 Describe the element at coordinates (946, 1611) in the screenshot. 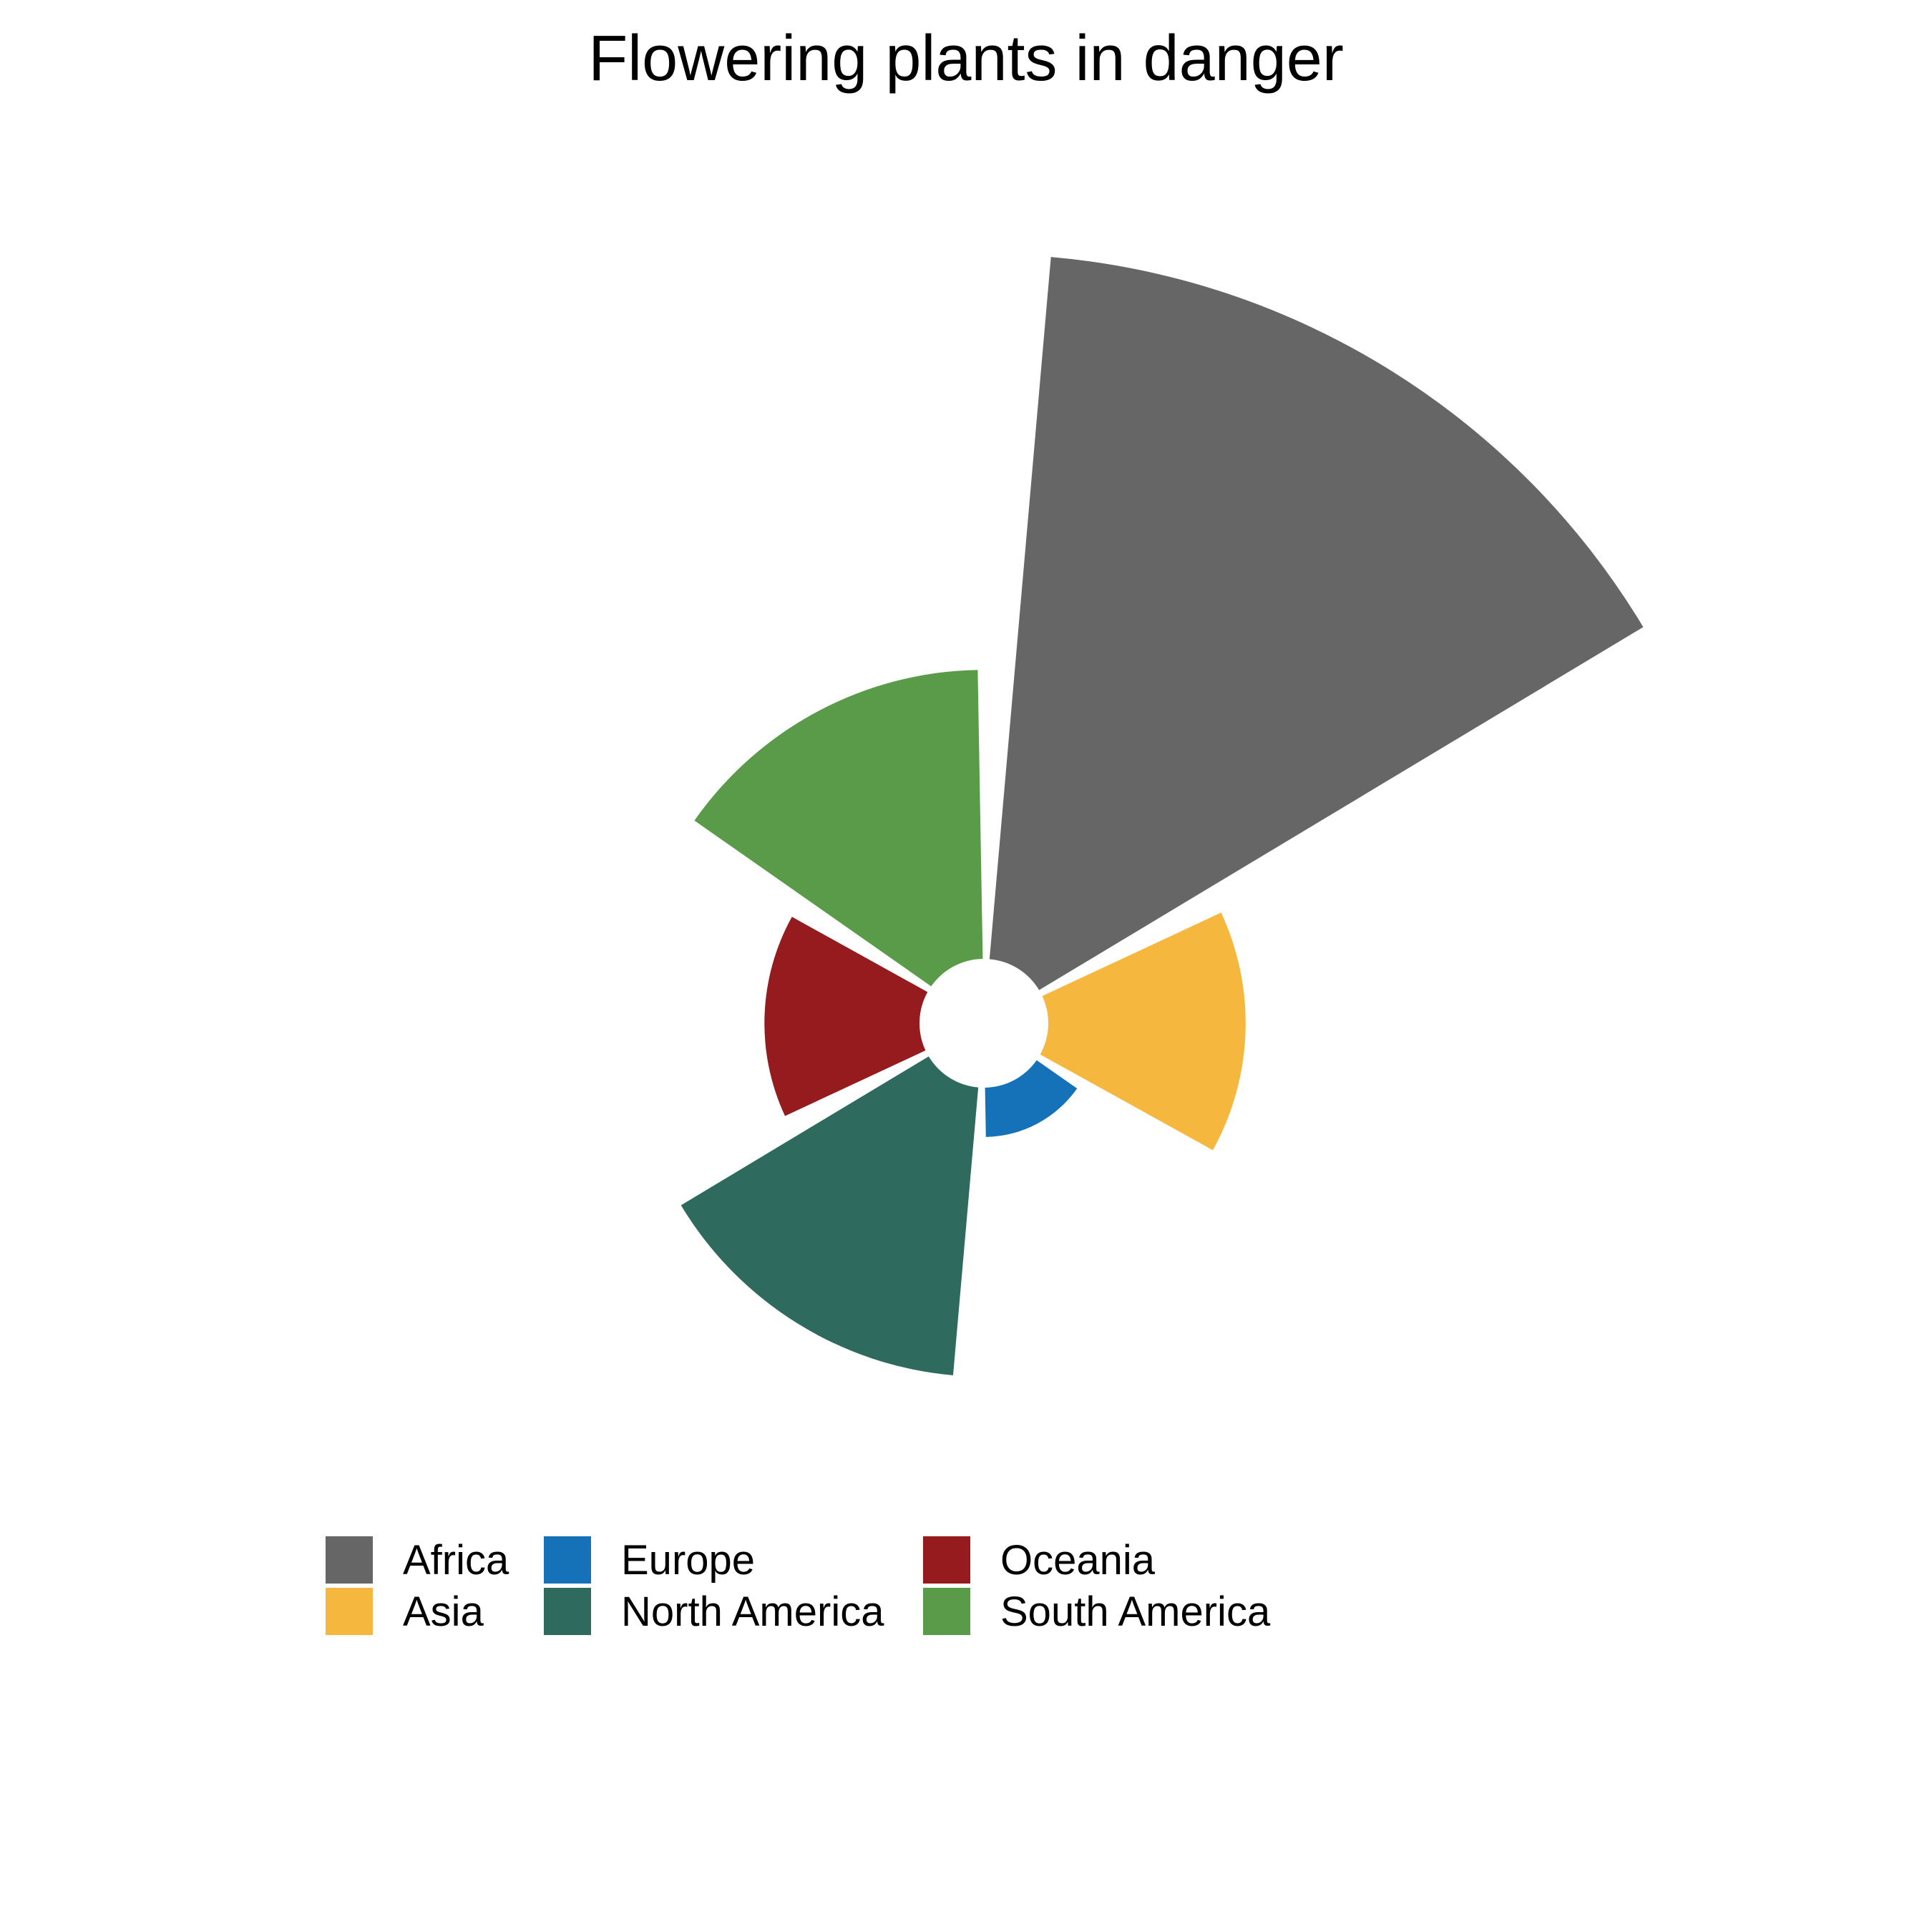

I see `legend-swatch-south-america` at that location.